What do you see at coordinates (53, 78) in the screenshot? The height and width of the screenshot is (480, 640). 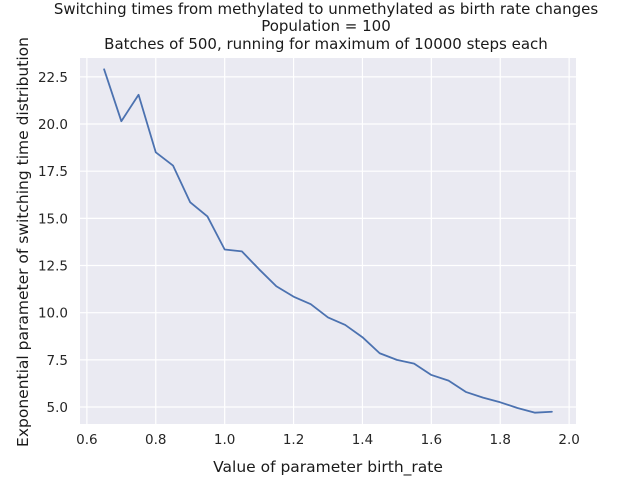 I see `y-tick-label: 22.5` at bounding box center [53, 78].